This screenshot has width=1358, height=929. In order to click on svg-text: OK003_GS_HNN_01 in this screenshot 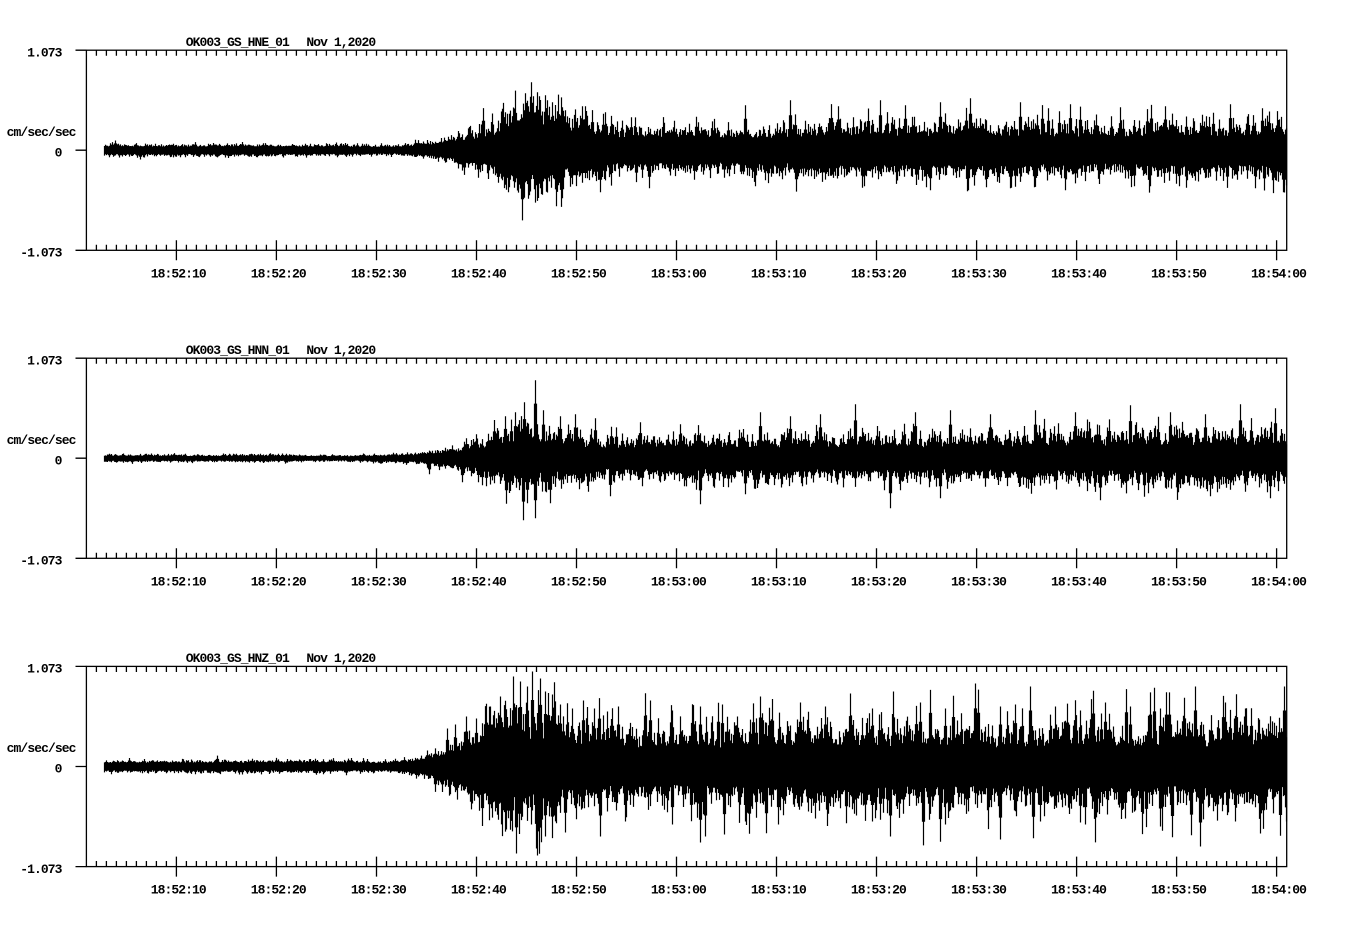, I will do `click(238, 350)`.